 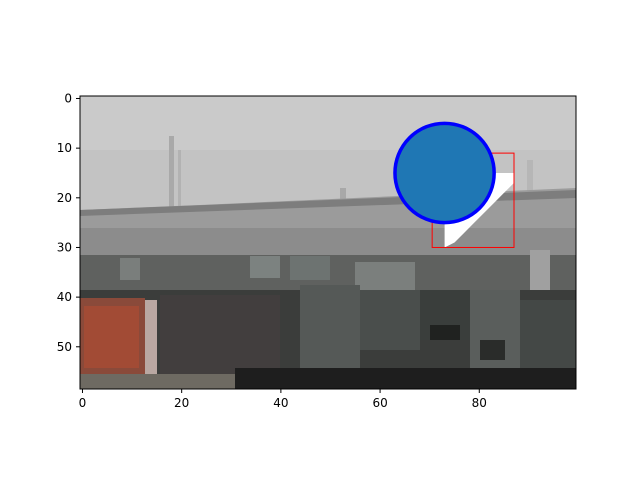 What do you see at coordinates (444, 173) in the screenshot?
I see `marker-circle` at bounding box center [444, 173].